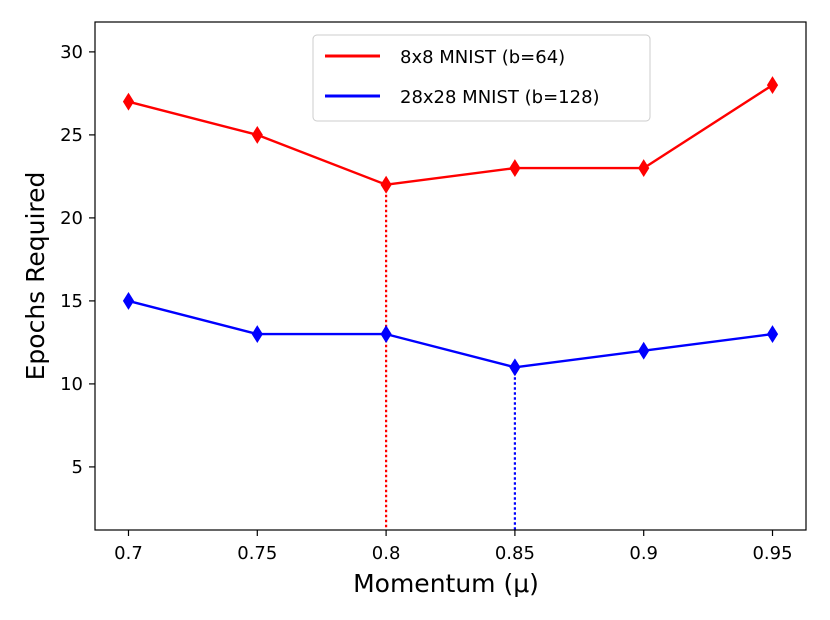 Image resolution: width=830 pixels, height=620 pixels. What do you see at coordinates (453, 547) in the screenshot?
I see `x-axis-ticks: 0.7 0.75 0.8 0.85 0.9 0.95` at bounding box center [453, 547].